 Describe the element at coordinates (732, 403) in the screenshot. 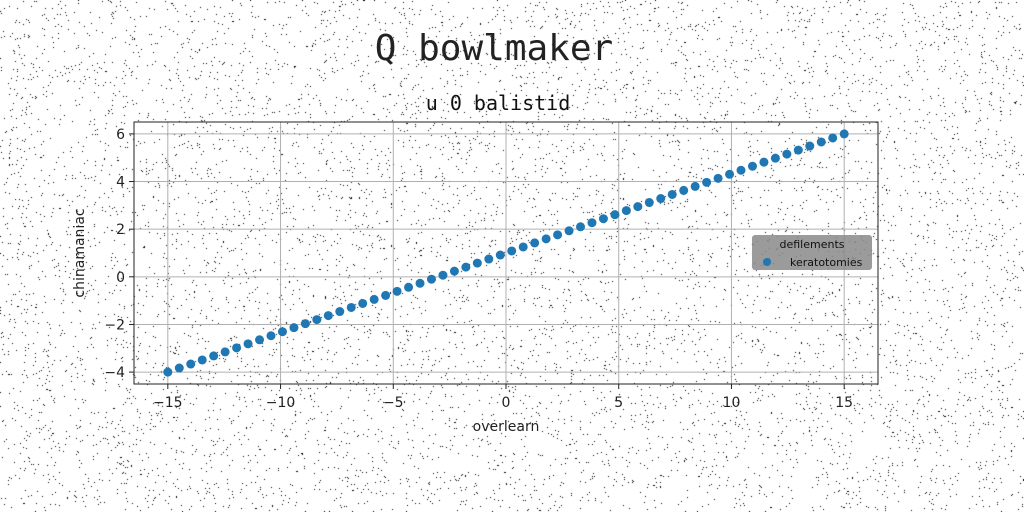

I see `x-tick-label: 10` at that location.